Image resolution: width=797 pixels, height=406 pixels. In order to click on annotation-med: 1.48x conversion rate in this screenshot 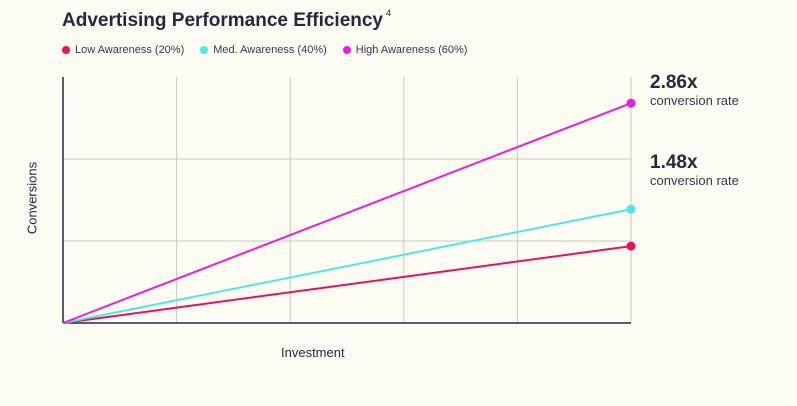, I will do `click(694, 170)`.